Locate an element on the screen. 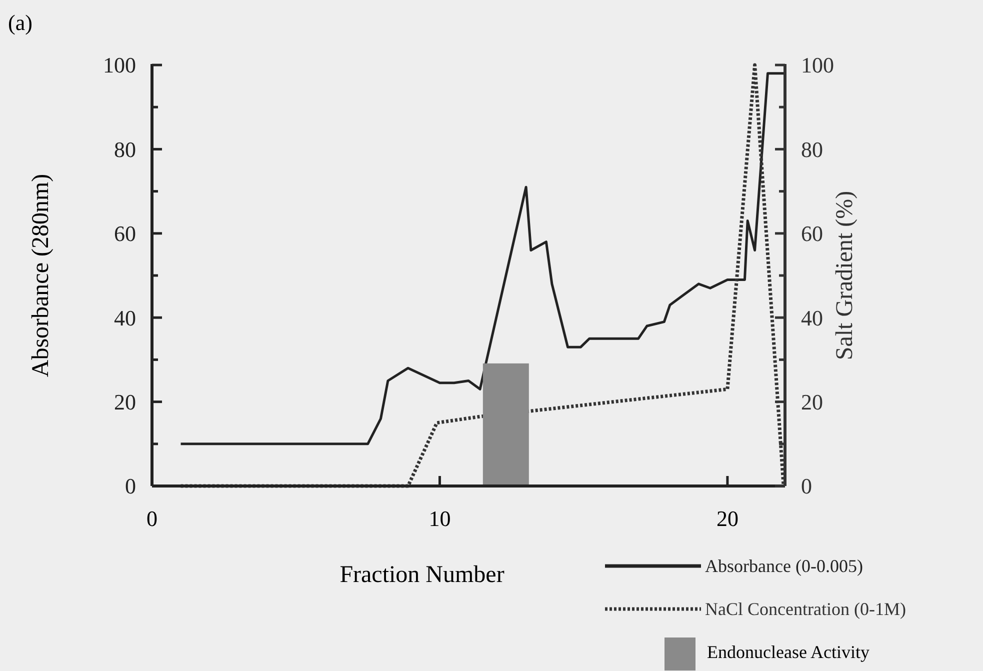 Image resolution: width=983 pixels, height=671 pixels. y-tick-label: 20 is located at coordinates (125, 402).